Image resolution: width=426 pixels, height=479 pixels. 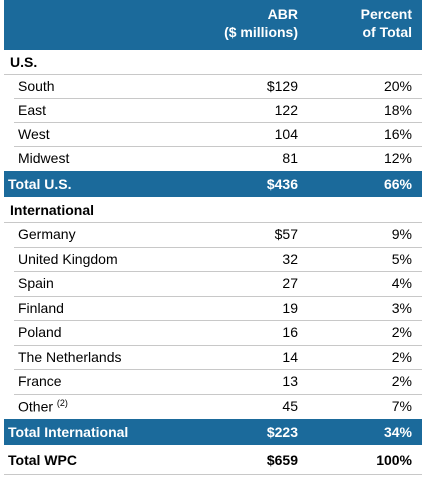 I want to click on table-row: Poland 16 2%, so click(x=213, y=332).